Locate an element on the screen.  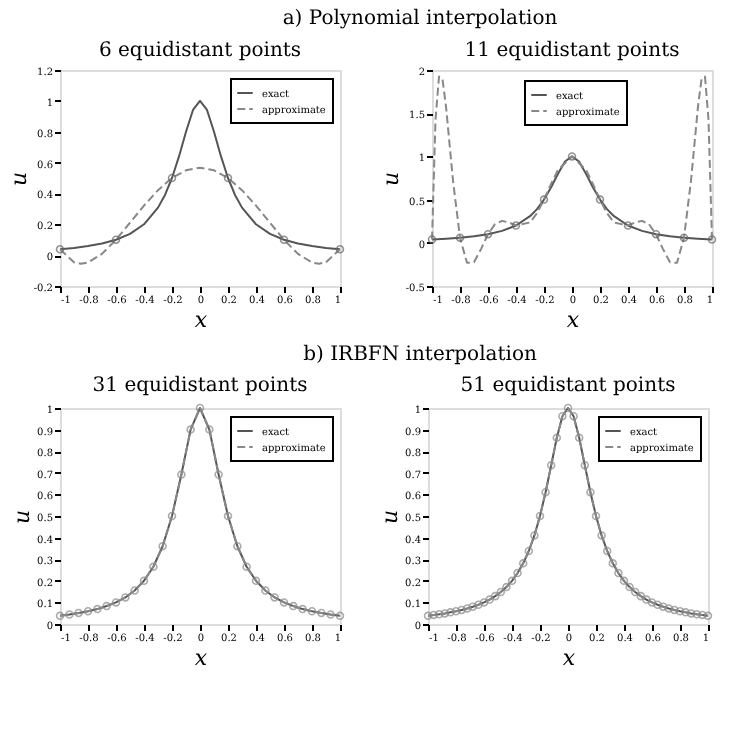
text: a) Polynomial interpolation is located at coordinates (420, 19).